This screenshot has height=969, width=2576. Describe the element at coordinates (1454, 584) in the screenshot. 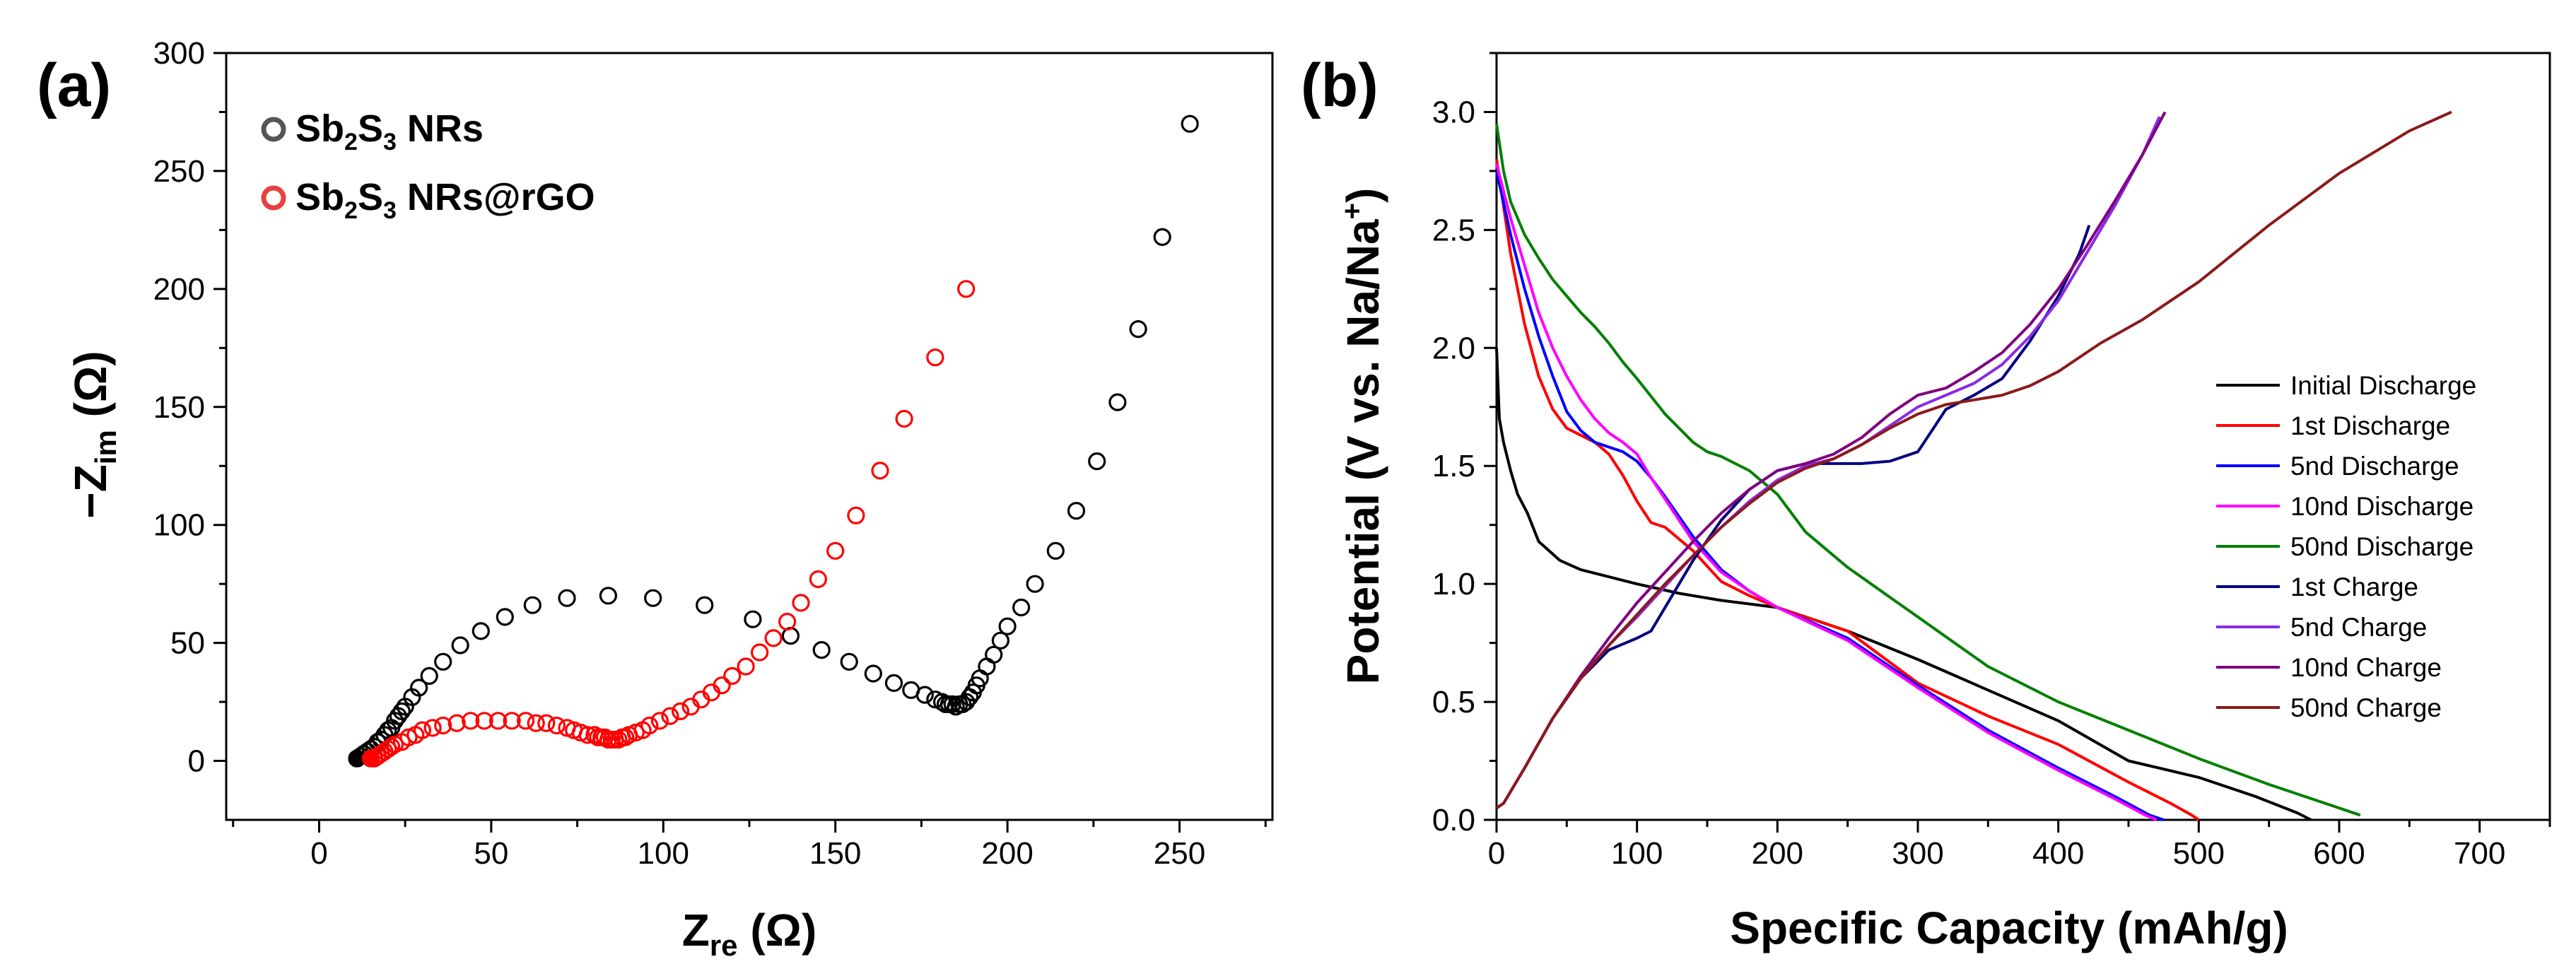

I see `plot-b-y-tick-label: 1.0` at that location.